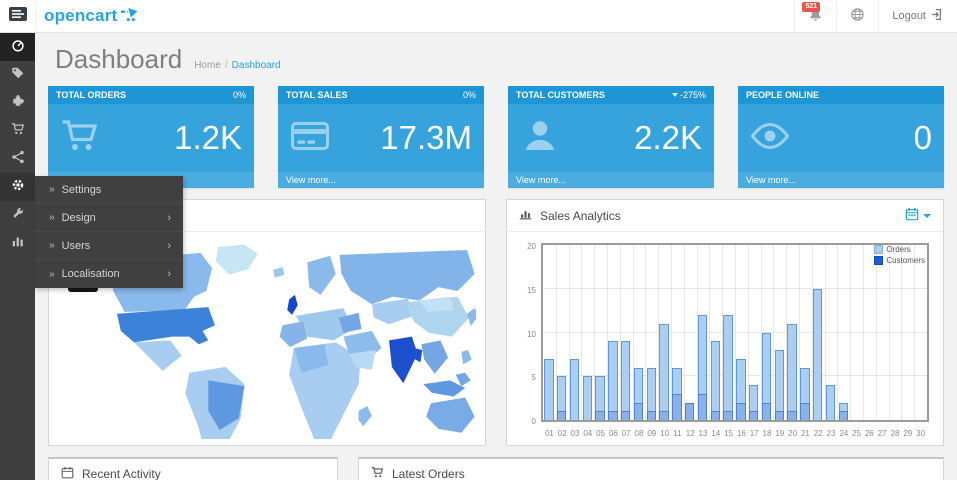 The width and height of the screenshot is (957, 480). What do you see at coordinates (895, 433) in the screenshot?
I see `x-axis-label: 28` at bounding box center [895, 433].